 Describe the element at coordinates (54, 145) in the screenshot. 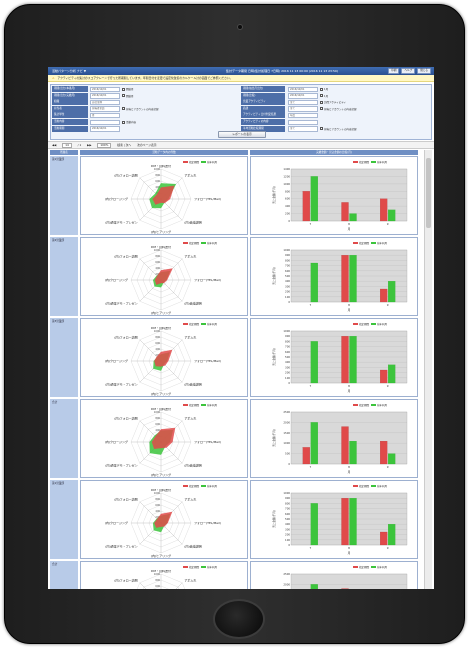

I see `first-page-icon: ◀◀` at that location.